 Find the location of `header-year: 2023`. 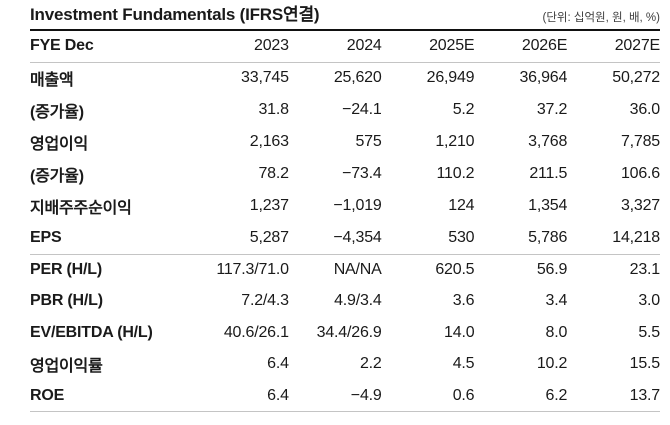

header-year: 2023 is located at coordinates (242, 47).